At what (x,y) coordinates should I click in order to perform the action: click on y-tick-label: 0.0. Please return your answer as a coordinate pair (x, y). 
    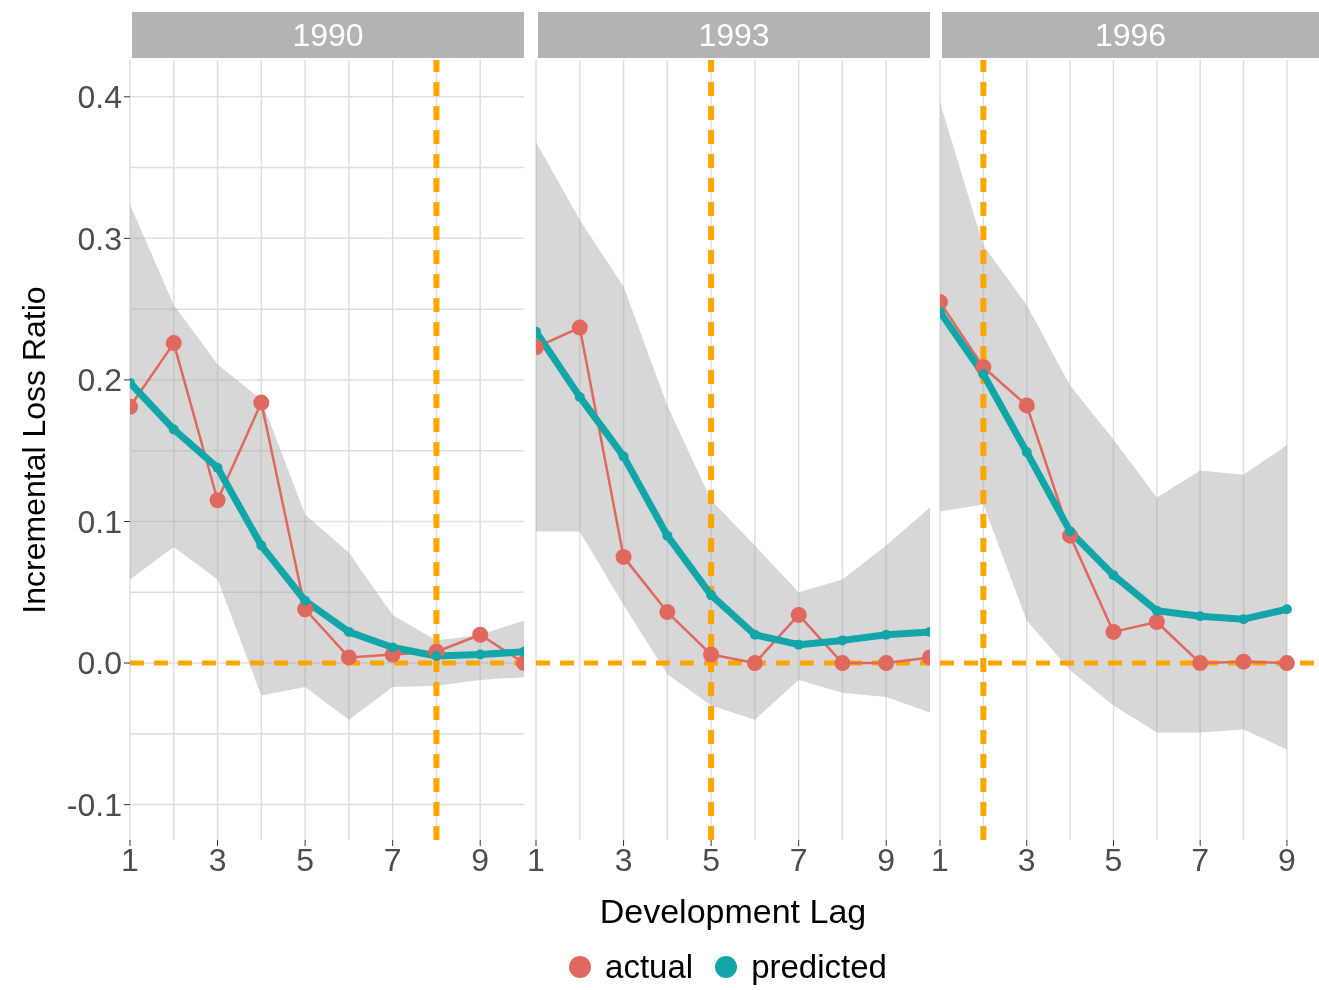
    Looking at the image, I should click on (99, 663).